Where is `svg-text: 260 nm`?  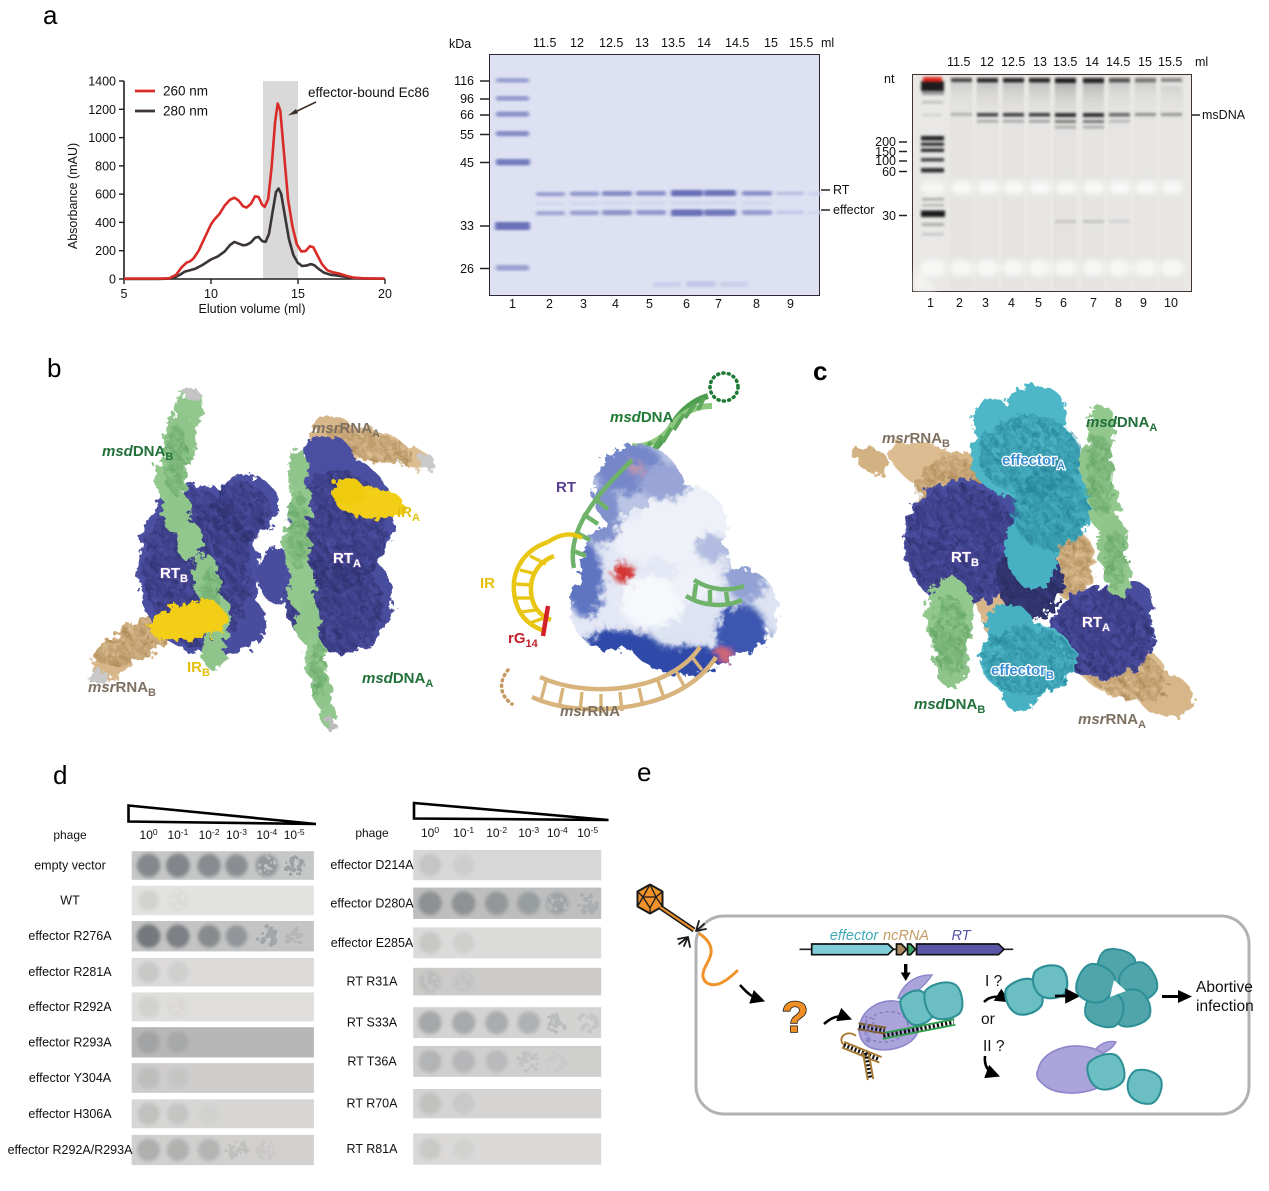
svg-text: 260 nm is located at coordinates (185, 91).